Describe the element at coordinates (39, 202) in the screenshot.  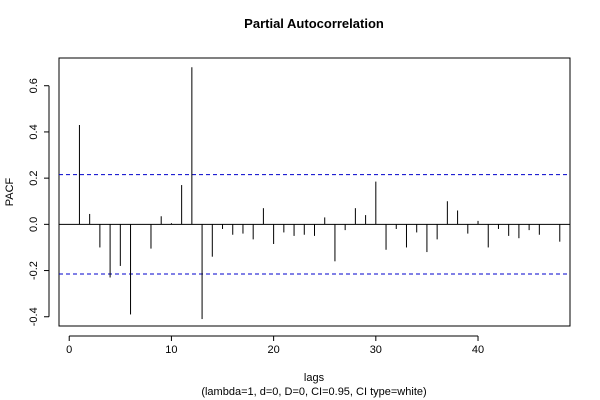
I see `y-axis: -0.4 -0.2 0.0 0.2 0.4 0.6` at that location.